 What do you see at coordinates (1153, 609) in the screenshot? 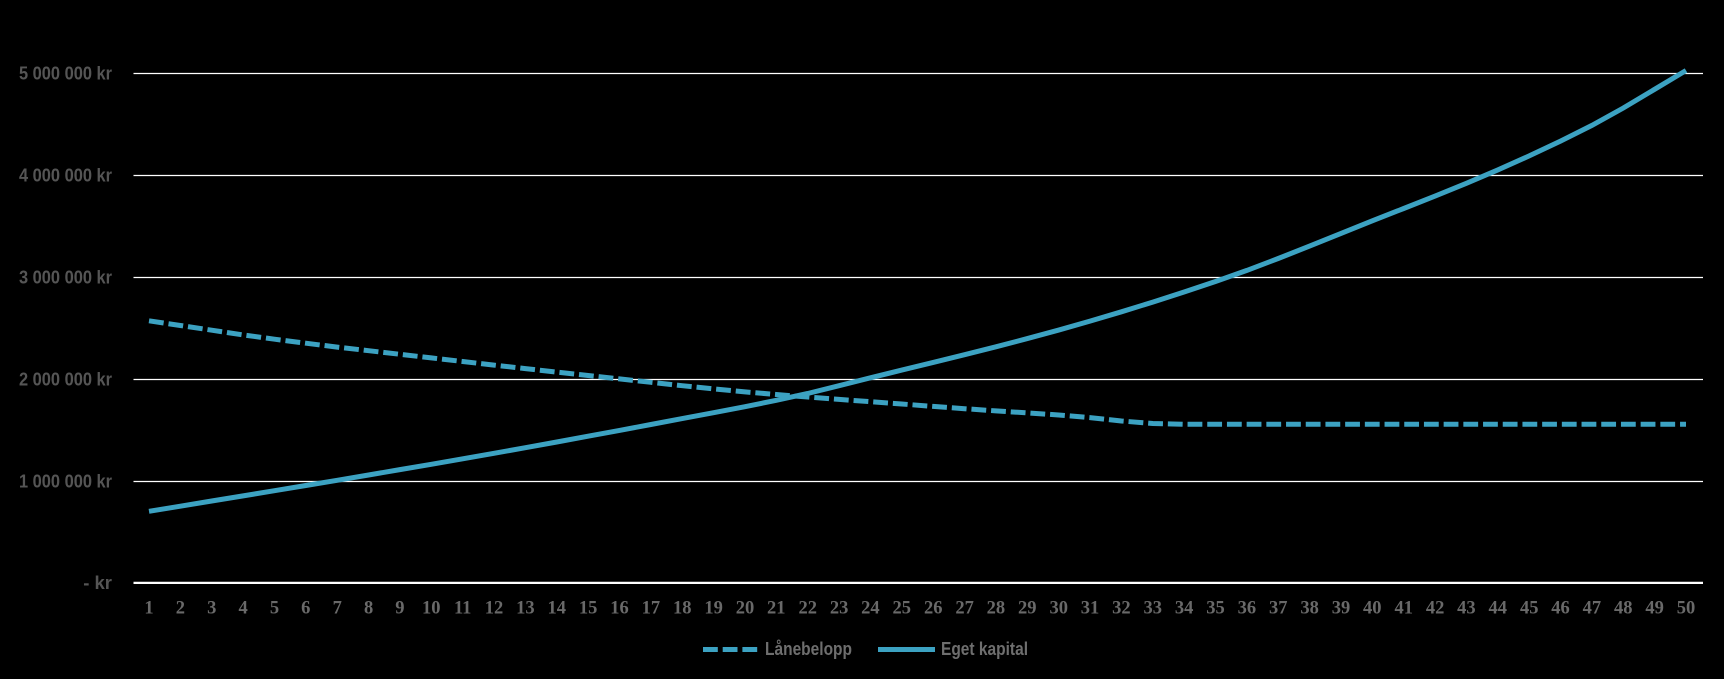
I see `svg-text: 33` at bounding box center [1153, 609].